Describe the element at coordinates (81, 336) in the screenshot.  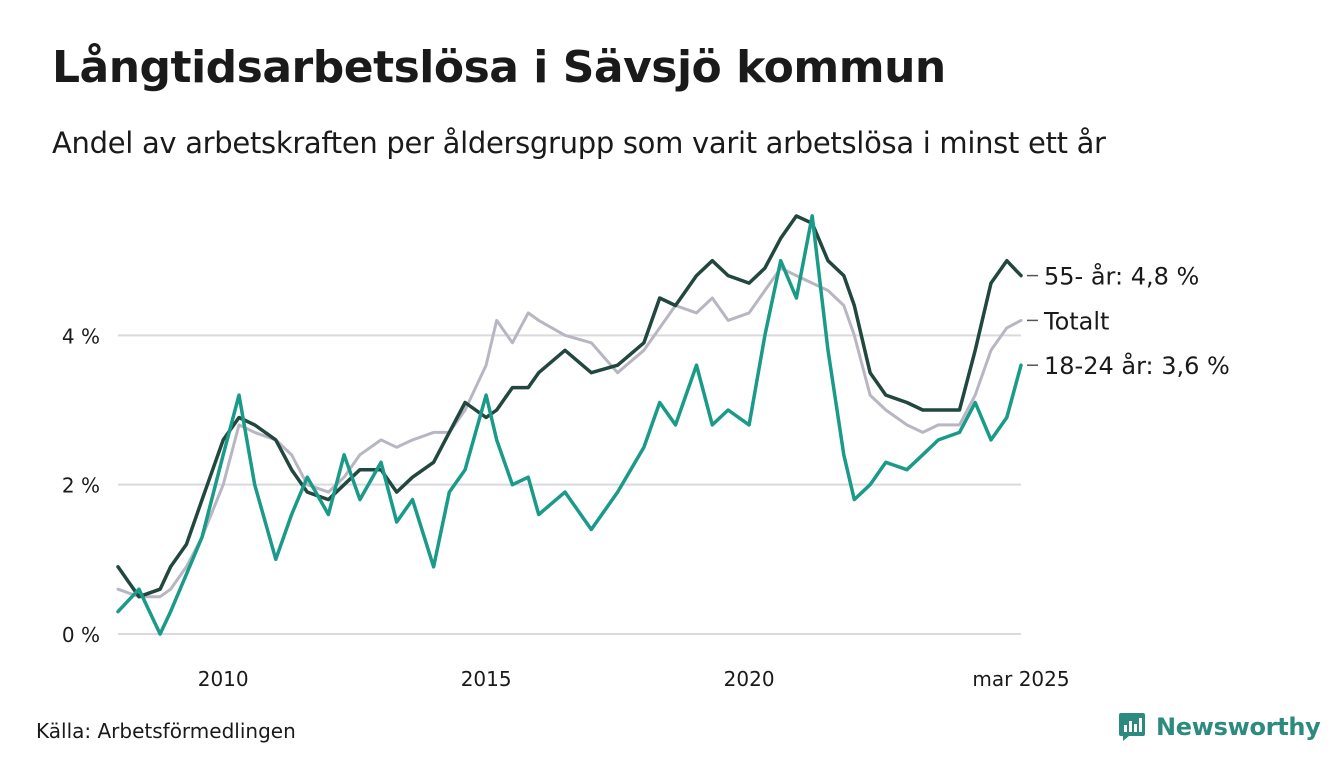
I see `y-tick-label: 4 %` at that location.